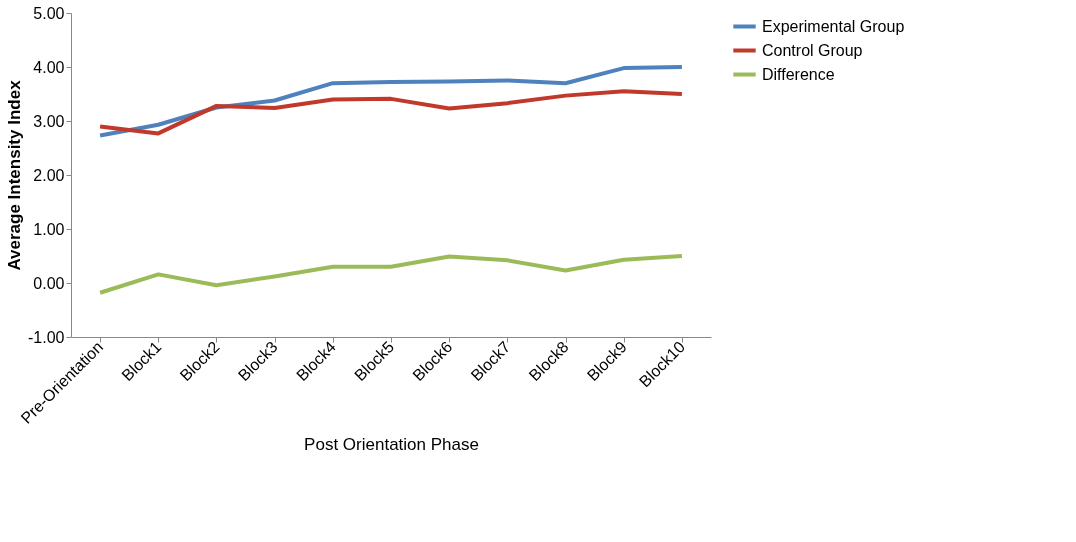 Image resolution: width=1076 pixels, height=542 pixels. I want to click on y-tick-label: 4.00, so click(49, 67).